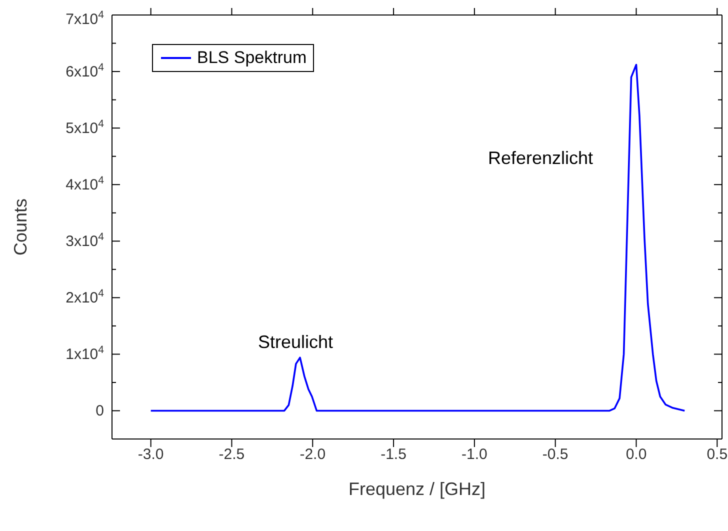 Image resolution: width=728 pixels, height=531 pixels. What do you see at coordinates (417, 489) in the screenshot?
I see `x-axis-title: Frequenz / [GHz]` at bounding box center [417, 489].